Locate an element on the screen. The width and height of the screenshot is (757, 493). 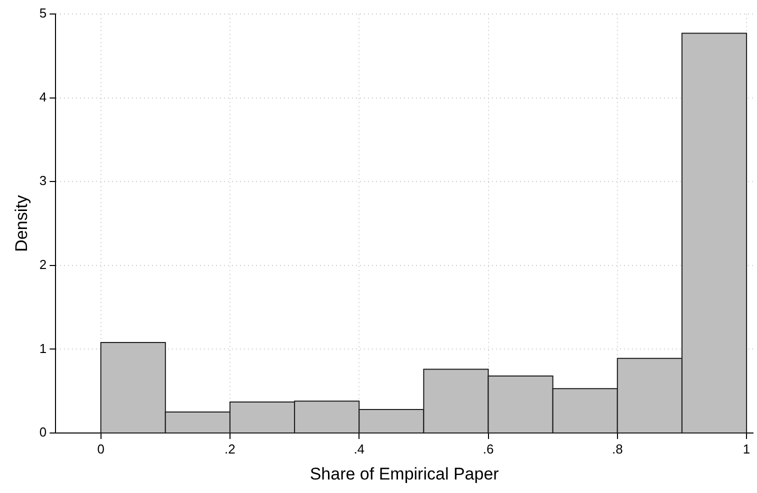
y-tick-label: 0 is located at coordinates (43, 432).